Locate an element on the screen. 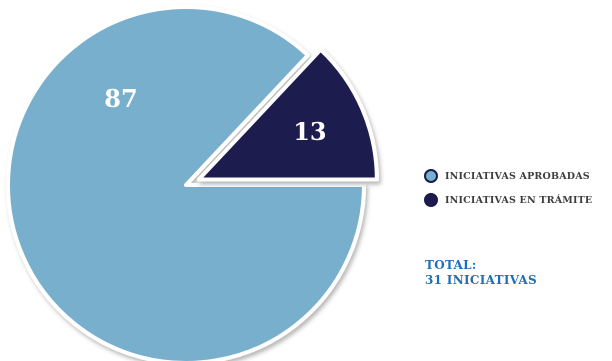  pie-slice-value-0: 87 is located at coordinates (120, 98).